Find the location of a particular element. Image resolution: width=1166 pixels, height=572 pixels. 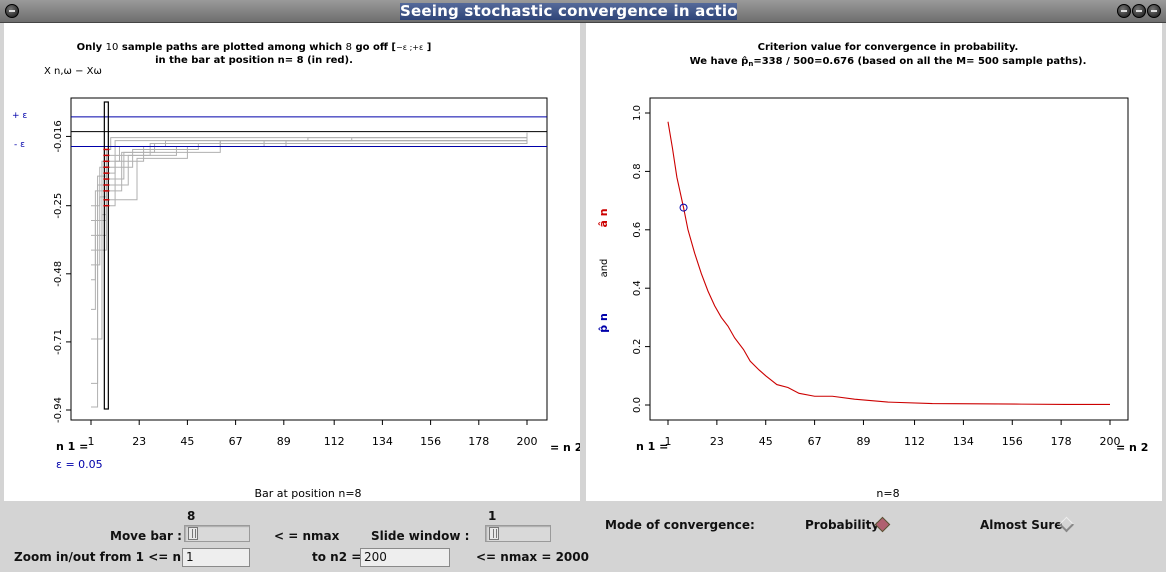

right-y-tick-label: 0.6 is located at coordinates (637, 230).